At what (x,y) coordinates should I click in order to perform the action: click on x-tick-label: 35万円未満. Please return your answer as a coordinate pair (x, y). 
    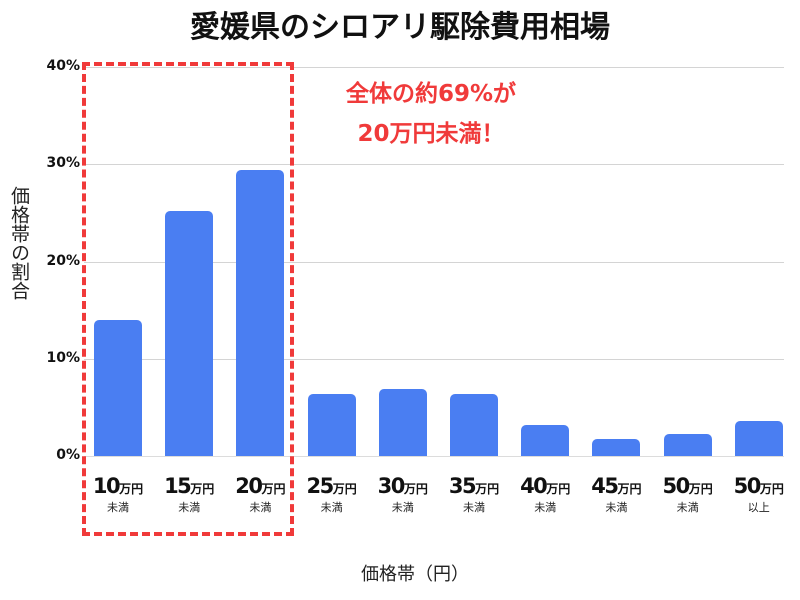
    Looking at the image, I should click on (474, 494).